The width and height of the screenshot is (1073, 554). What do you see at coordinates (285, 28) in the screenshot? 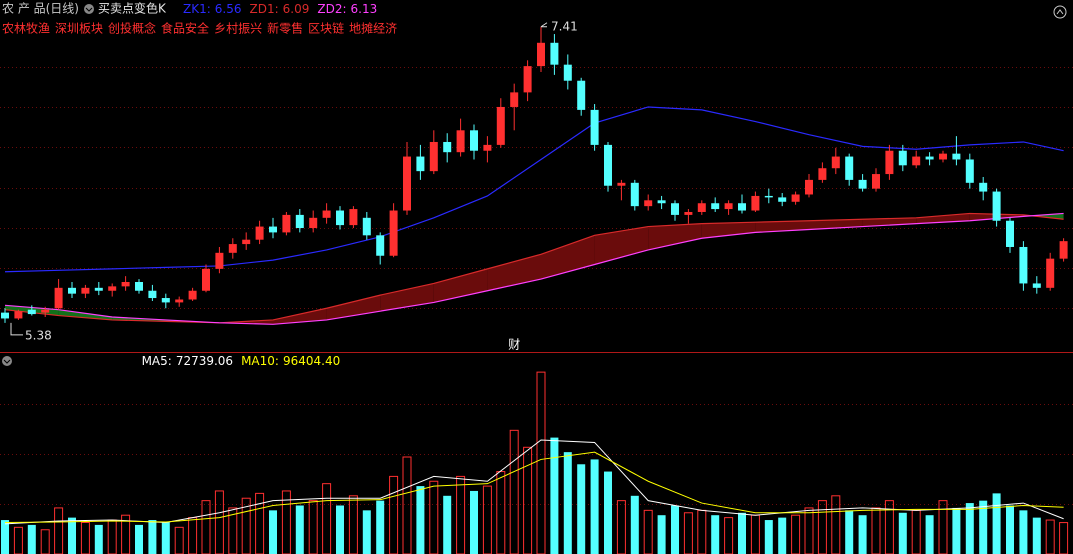
I see `sector-tag: 新零售` at bounding box center [285, 28].